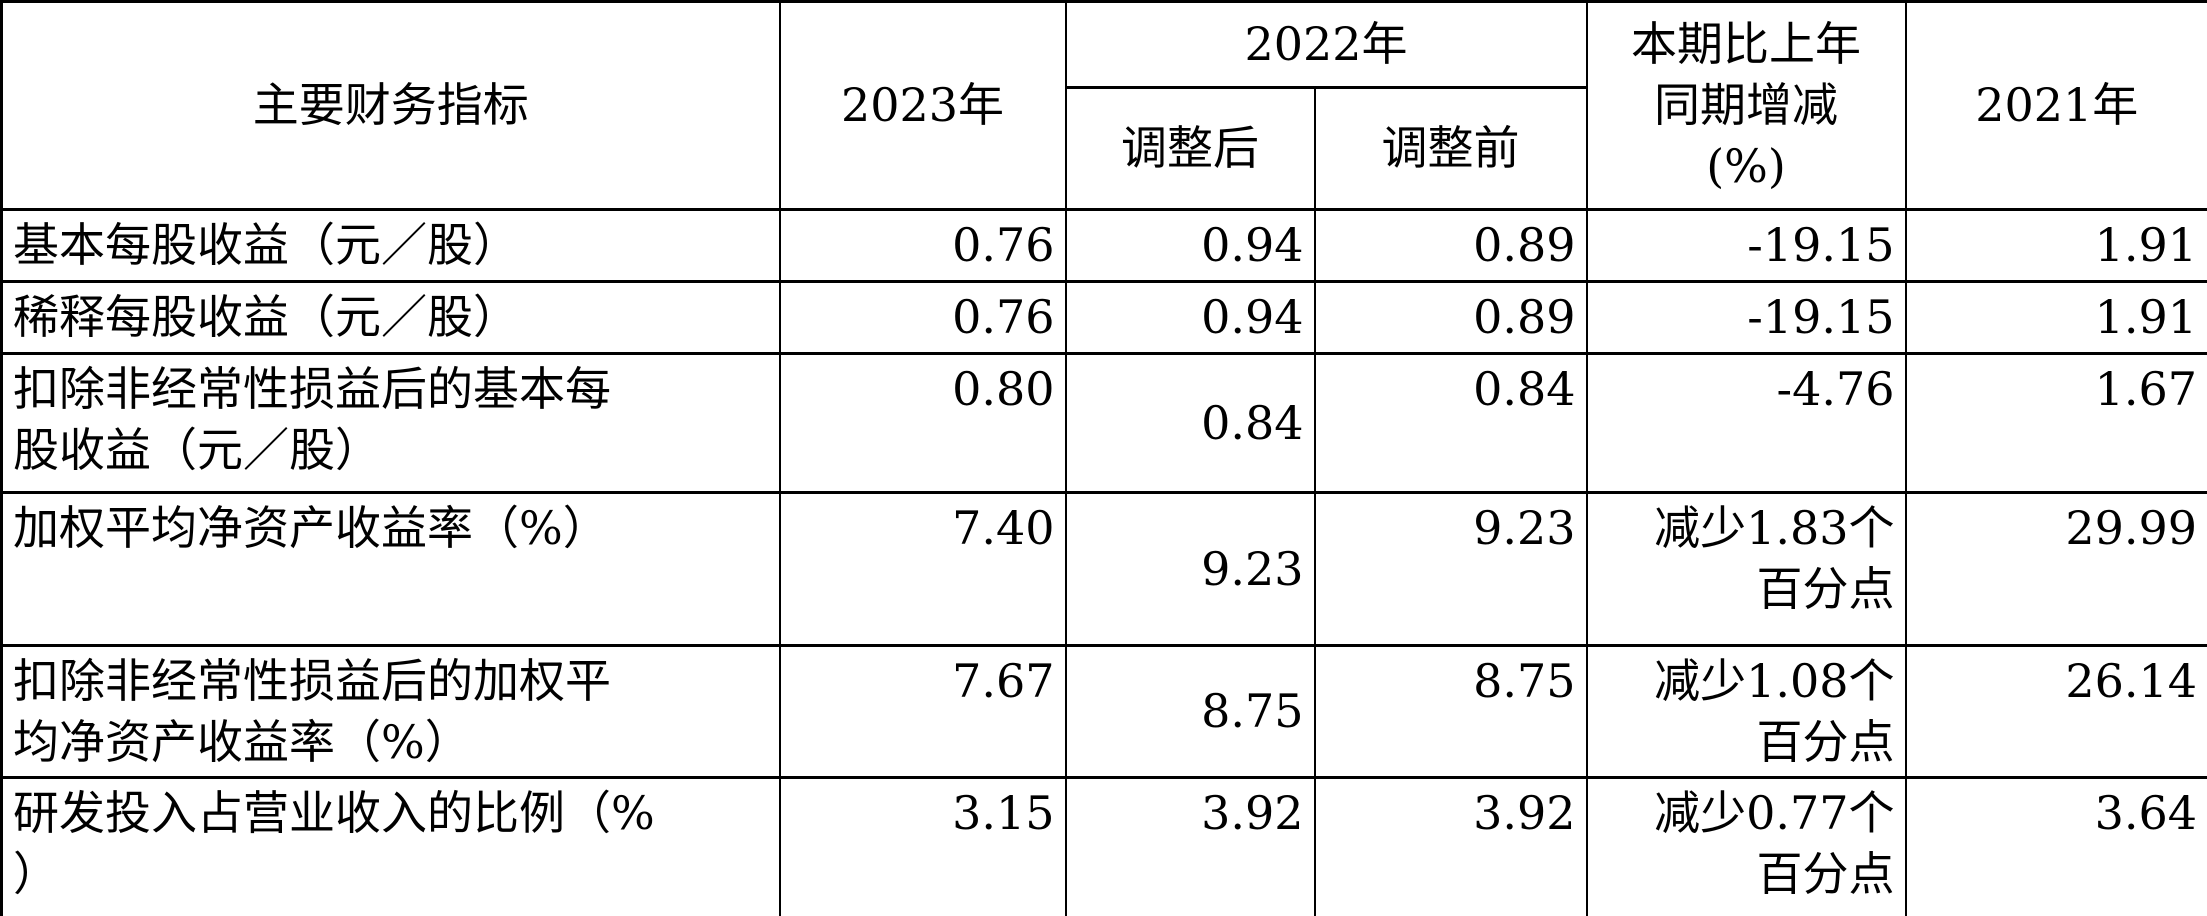 The height and width of the screenshot is (916, 2207). I want to click on header-indicator: 主要财务指标, so click(390, 105).